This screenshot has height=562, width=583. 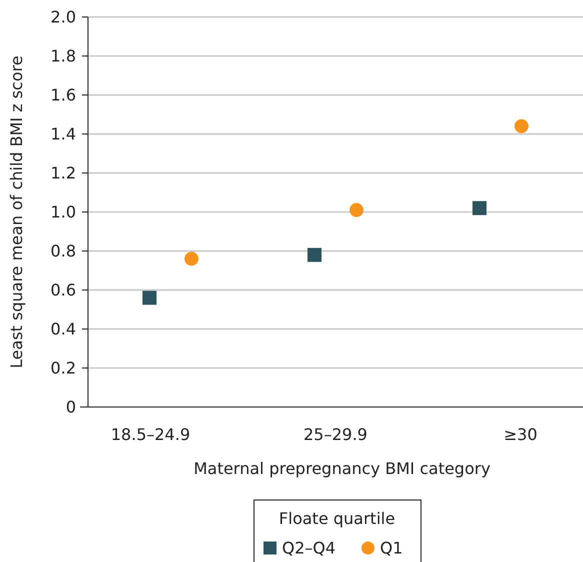 What do you see at coordinates (63, 251) in the screenshot?
I see `y-tick-label: 0.8` at bounding box center [63, 251].